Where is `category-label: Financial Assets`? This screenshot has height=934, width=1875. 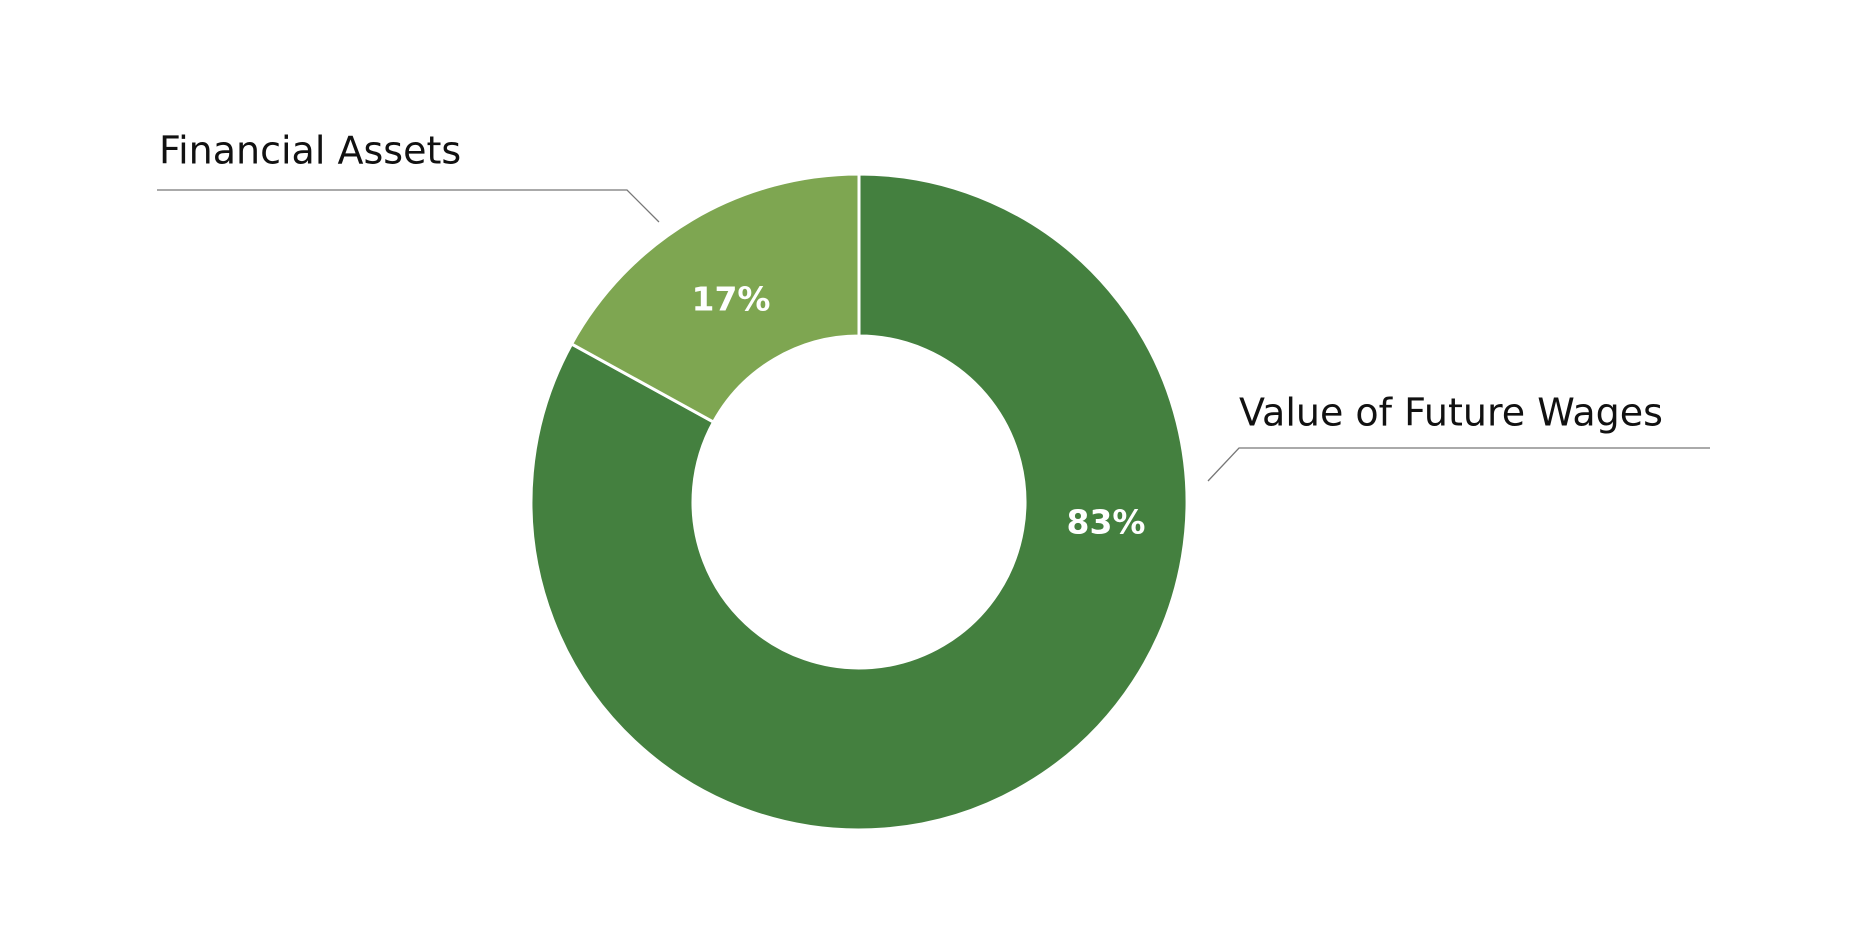
category-label: Financial Assets is located at coordinates (310, 151).